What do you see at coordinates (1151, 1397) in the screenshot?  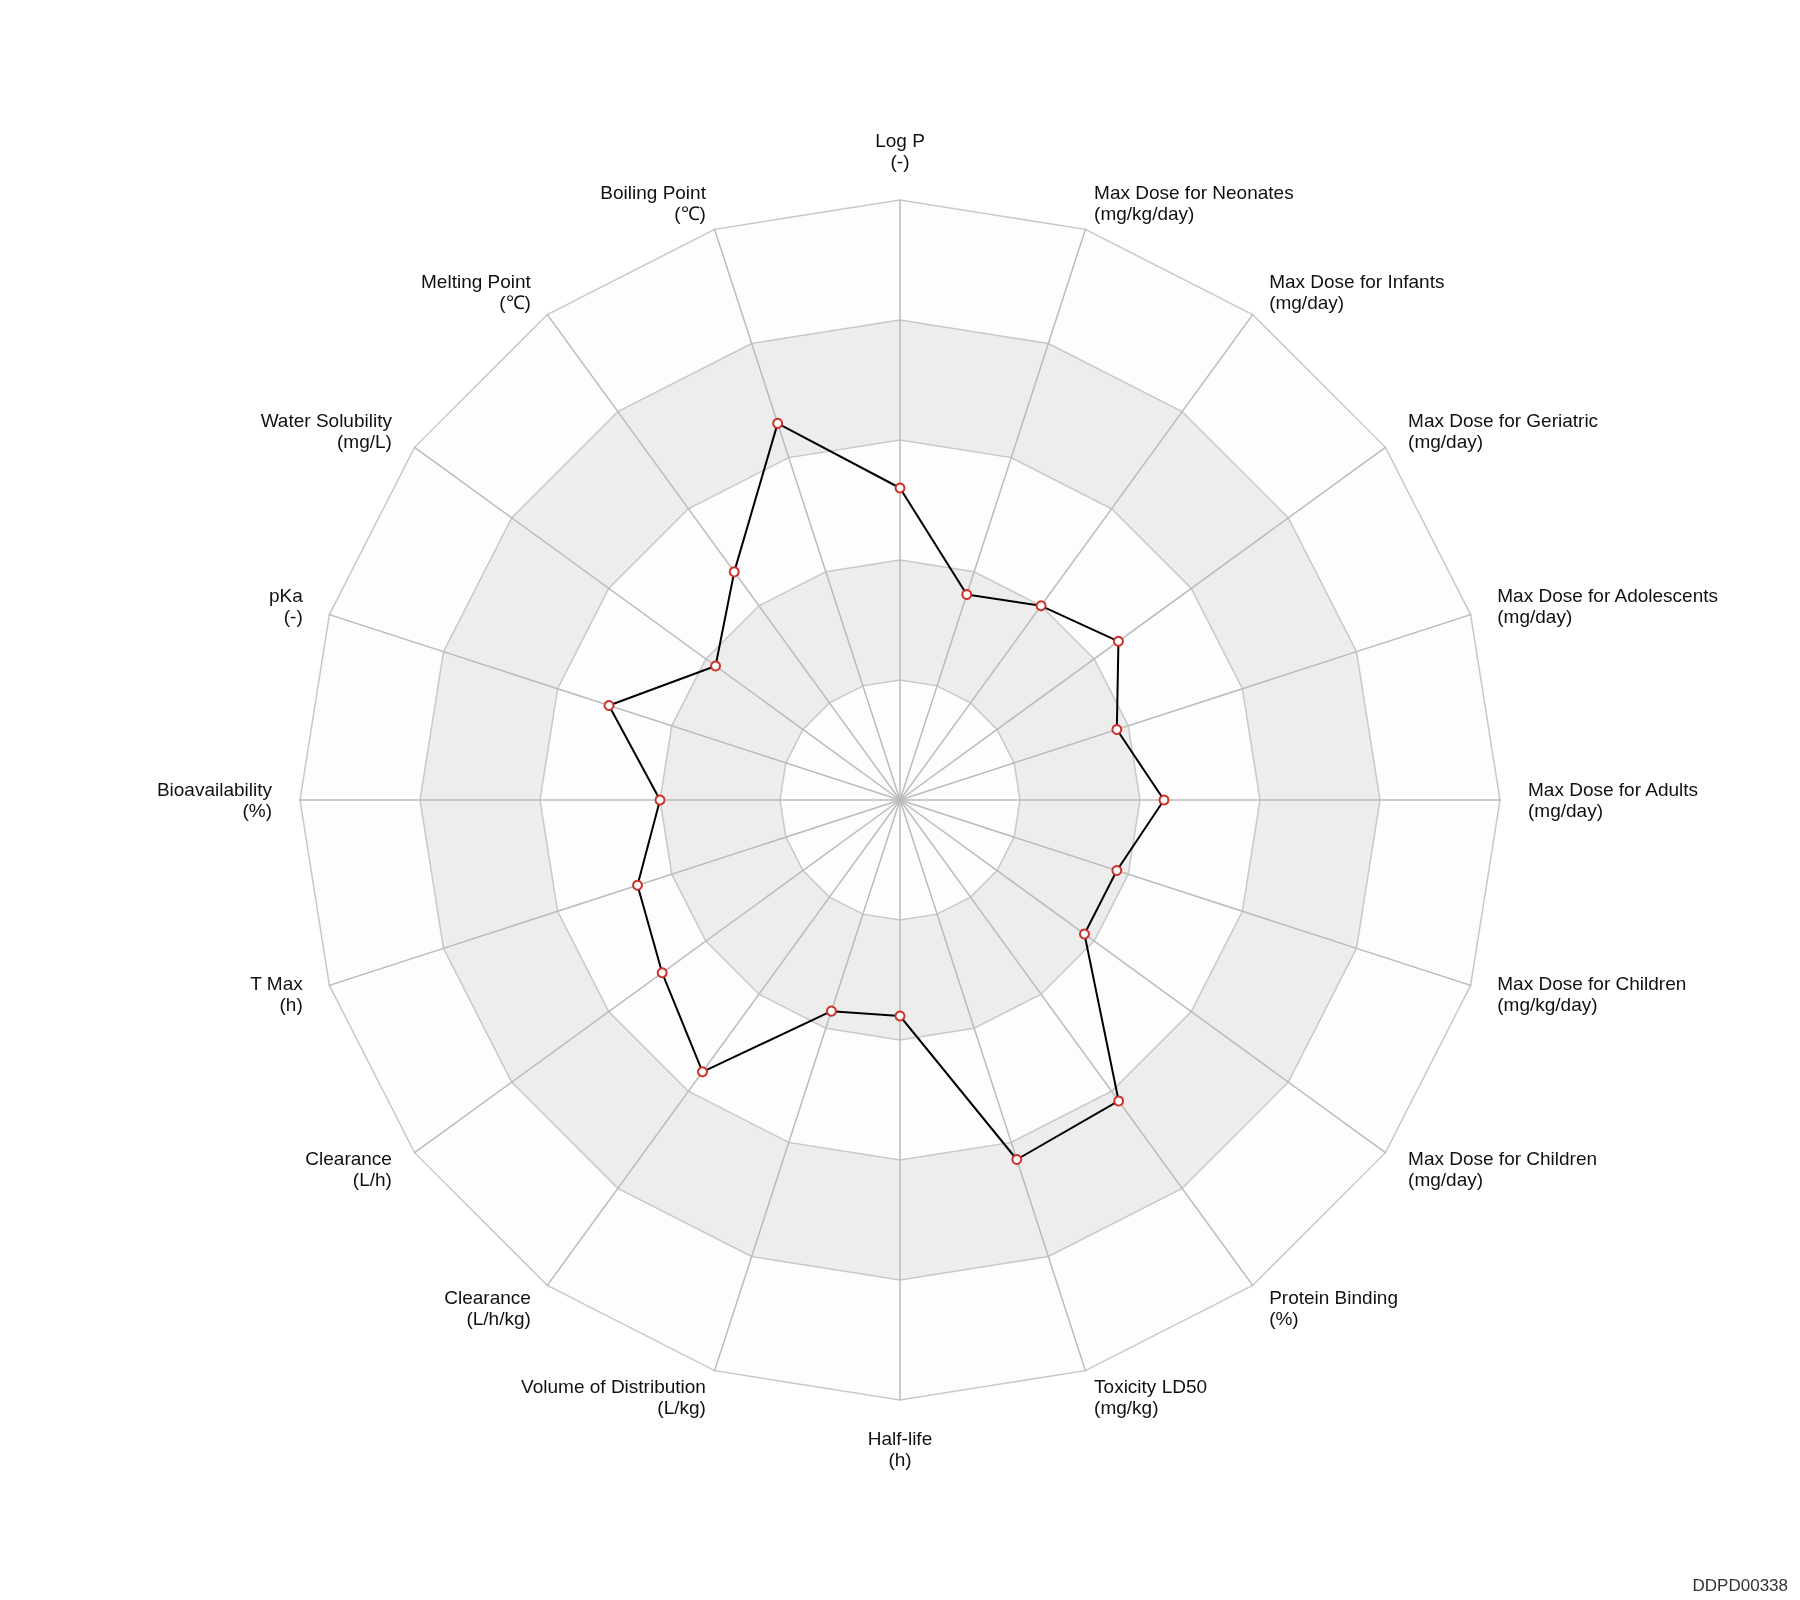 I see `spoke-label: Toxicity LD50 (mg/kg)` at bounding box center [1151, 1397].